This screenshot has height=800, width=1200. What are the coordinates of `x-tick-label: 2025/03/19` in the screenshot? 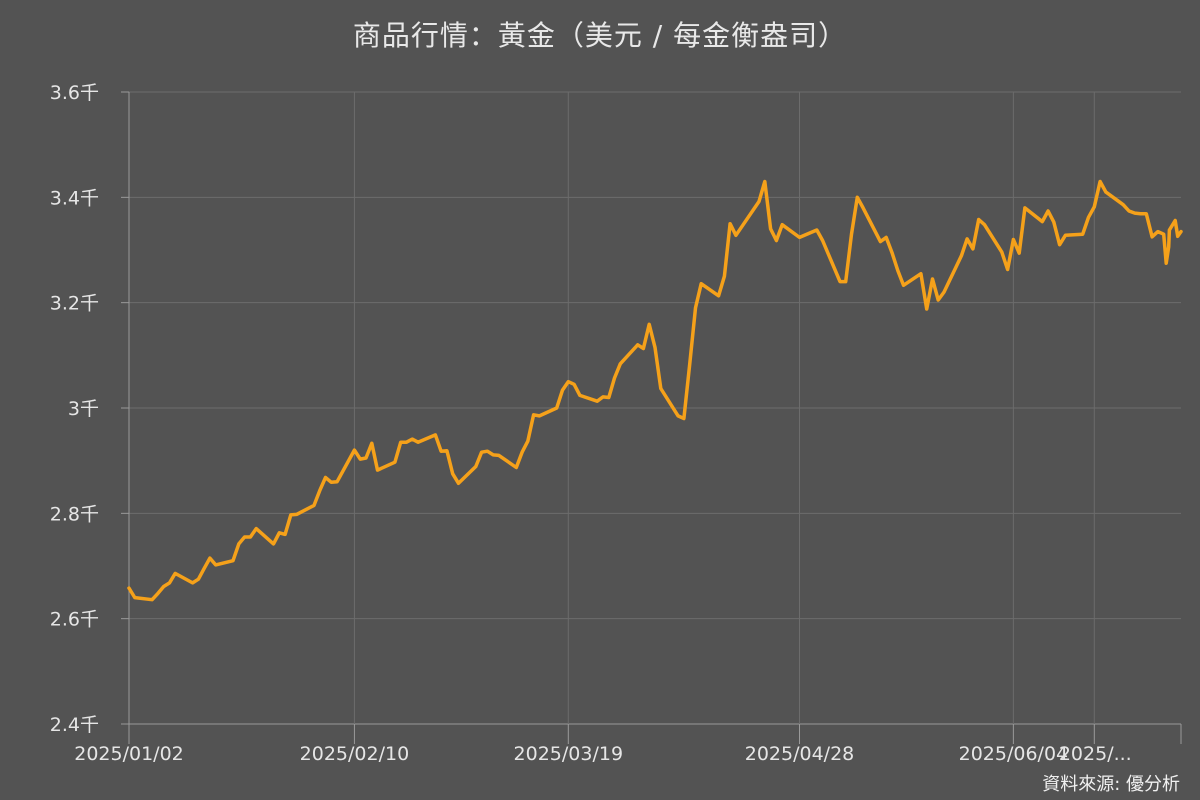 It's located at (569, 754).